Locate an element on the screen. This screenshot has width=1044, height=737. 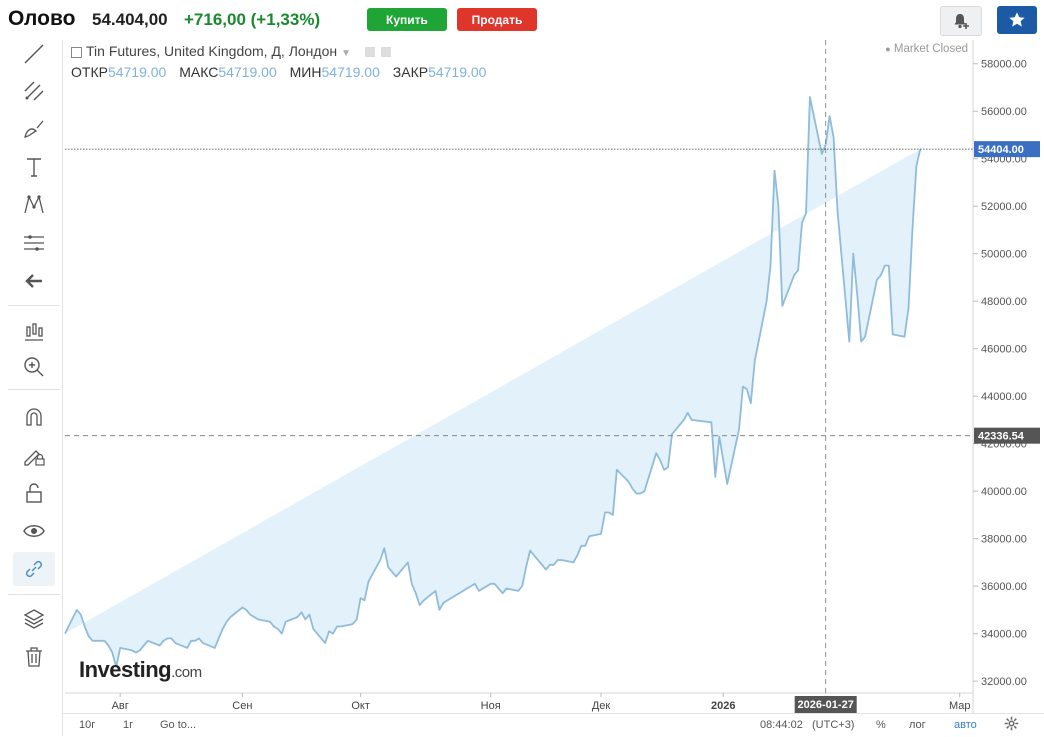
crosshair-price-badge is located at coordinates (1007, 435).